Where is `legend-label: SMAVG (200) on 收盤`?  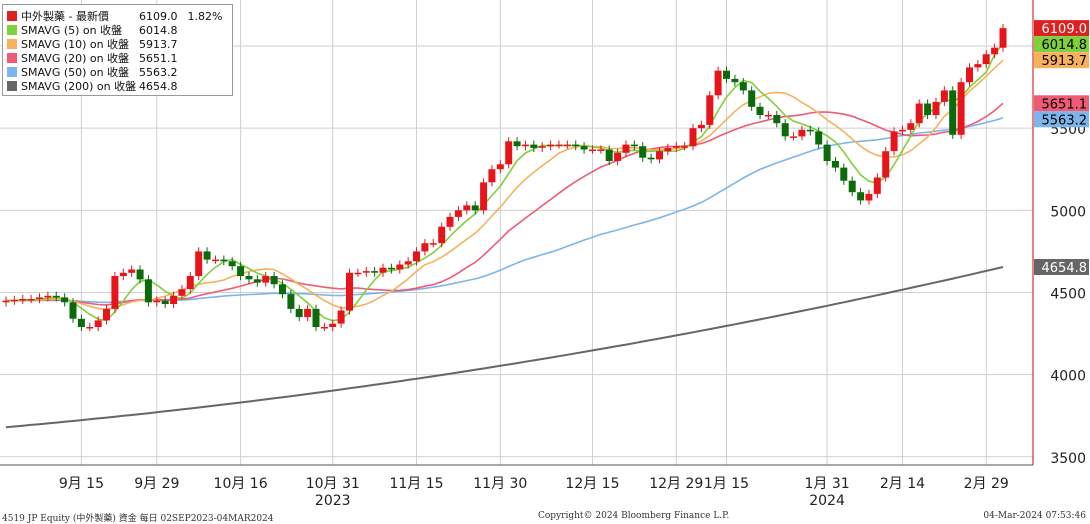 legend-label: SMAVG (200) on 收盤 is located at coordinates (79, 86).